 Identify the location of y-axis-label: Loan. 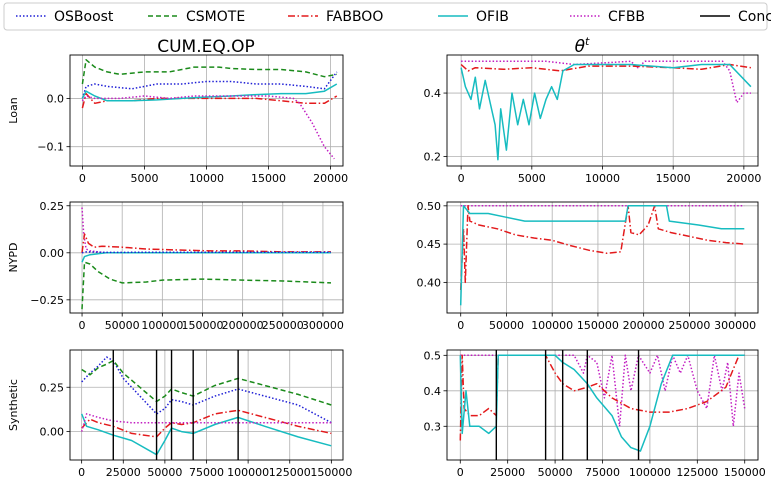
(13, 110).